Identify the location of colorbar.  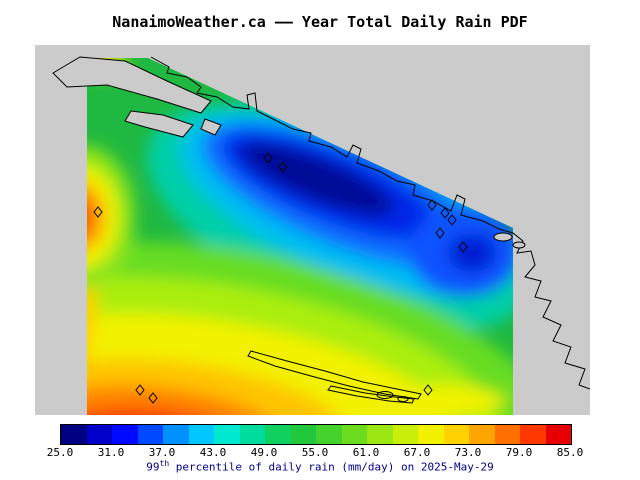
(316, 434).